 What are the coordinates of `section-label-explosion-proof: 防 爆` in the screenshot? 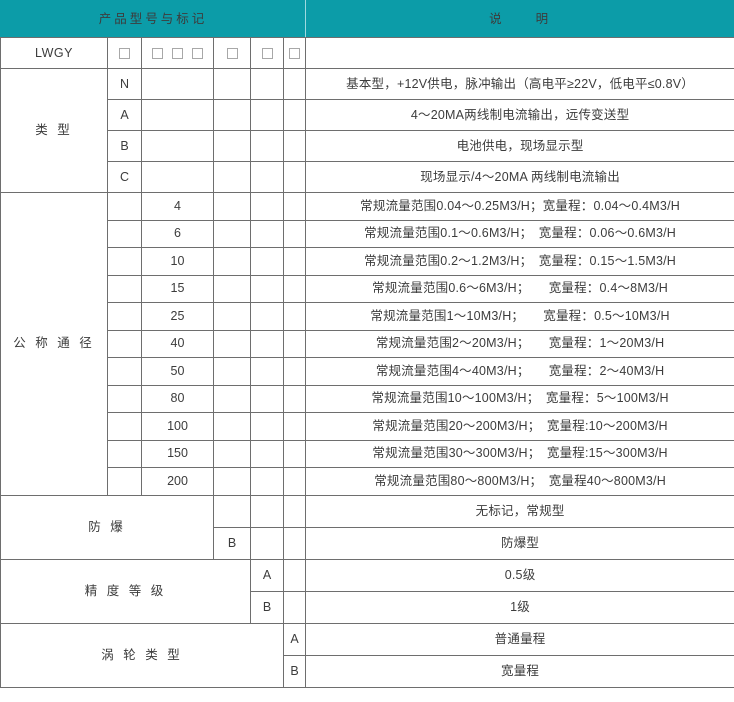 It's located at (107, 527).